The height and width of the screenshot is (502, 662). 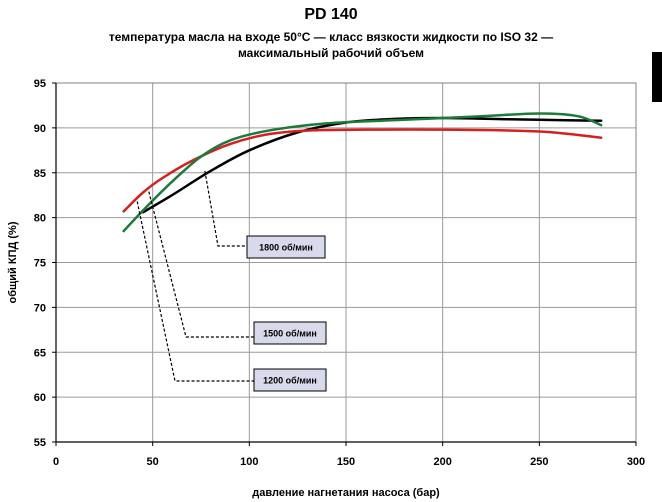 What do you see at coordinates (40, 353) in the screenshot?
I see `y-tick-label: 65` at bounding box center [40, 353].